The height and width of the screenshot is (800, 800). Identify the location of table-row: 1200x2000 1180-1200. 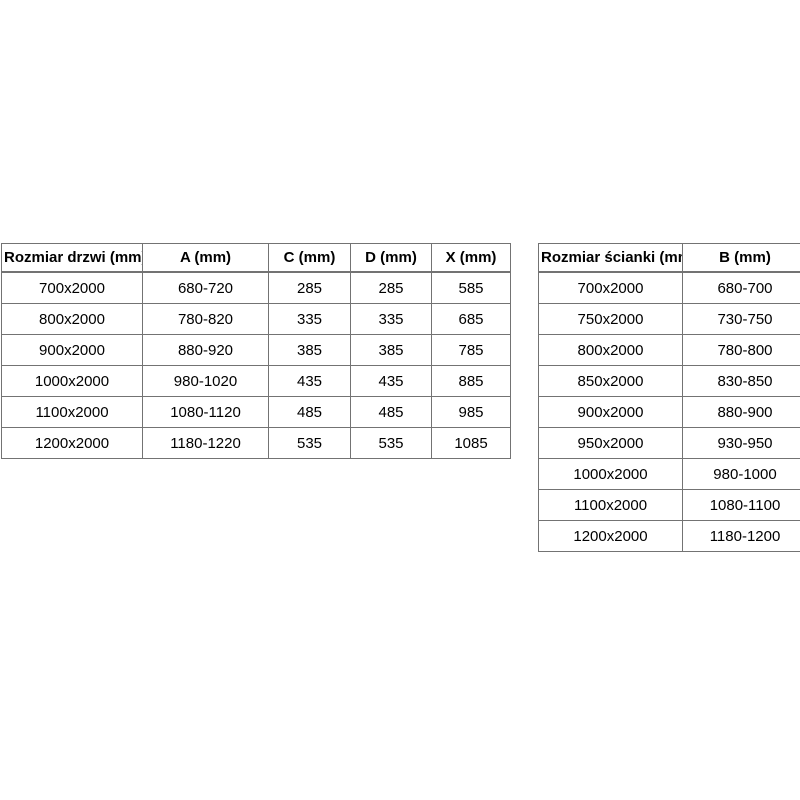
(669, 536).